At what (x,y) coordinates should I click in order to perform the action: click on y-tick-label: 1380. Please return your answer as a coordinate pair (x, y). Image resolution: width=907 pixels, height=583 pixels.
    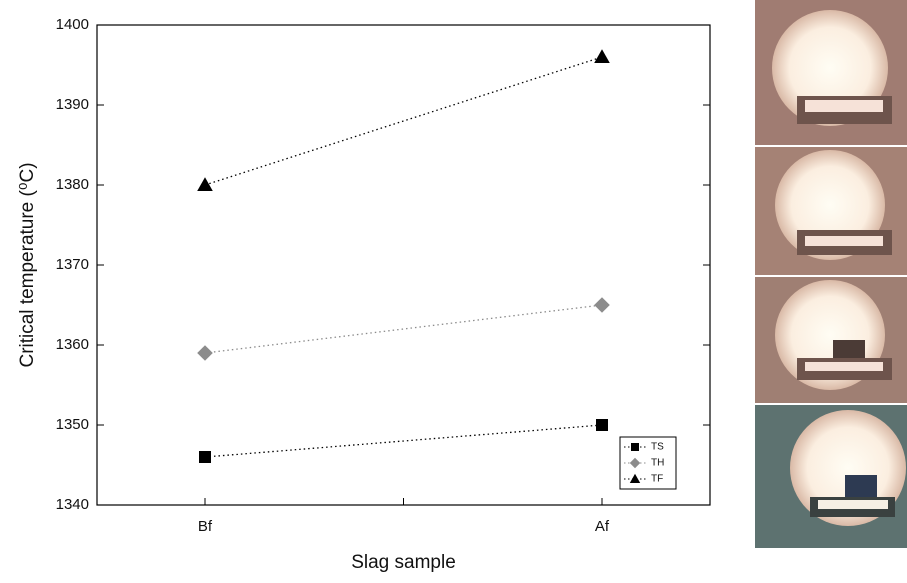
    Looking at the image, I should click on (72, 184).